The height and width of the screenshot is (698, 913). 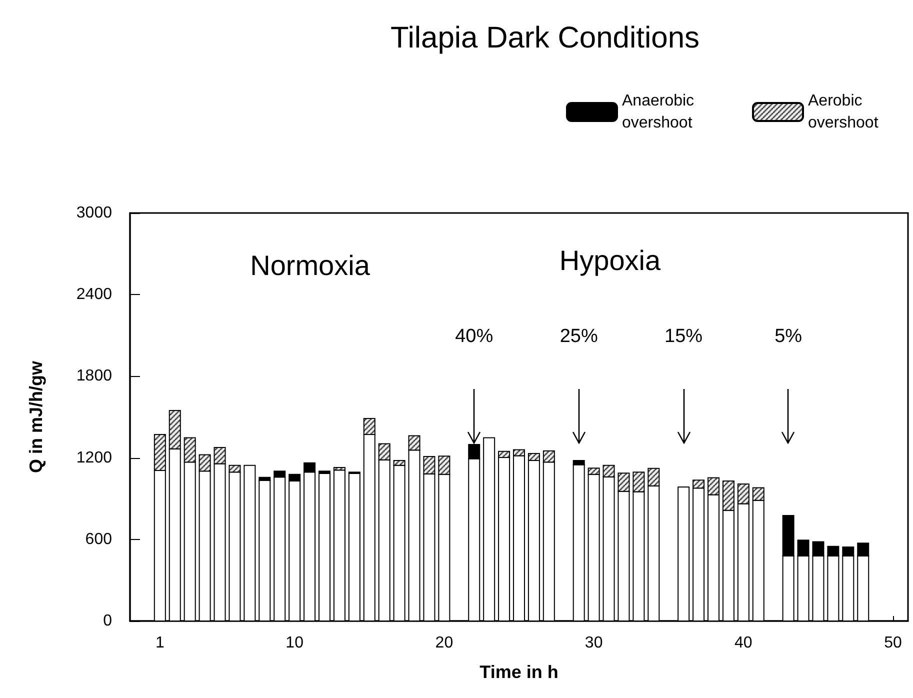 What do you see at coordinates (743, 643) in the screenshot?
I see `x-tick-label: 40` at bounding box center [743, 643].